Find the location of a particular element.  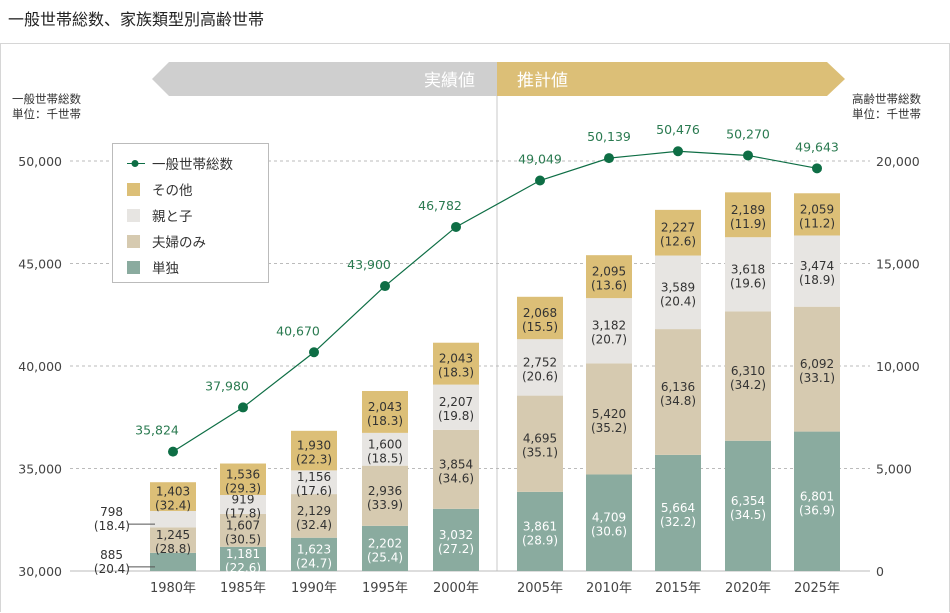

bar-pct-label: (32.4) is located at coordinates (173, 506).